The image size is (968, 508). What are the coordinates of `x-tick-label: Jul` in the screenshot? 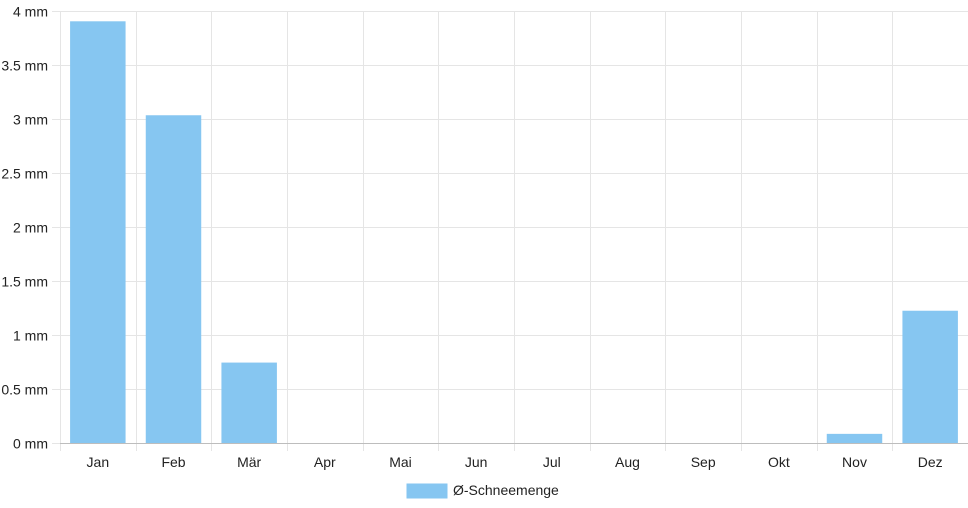 It's located at (552, 462).